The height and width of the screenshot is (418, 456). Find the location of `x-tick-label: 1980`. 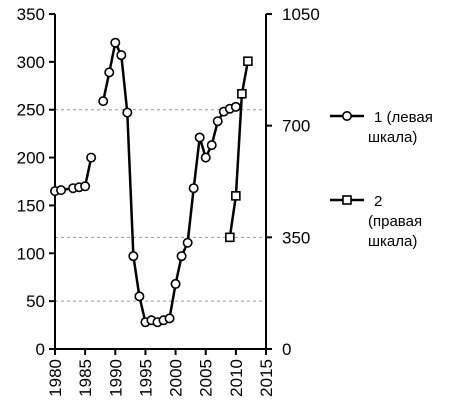

x-tick-label: 1980 is located at coordinates (55, 378).